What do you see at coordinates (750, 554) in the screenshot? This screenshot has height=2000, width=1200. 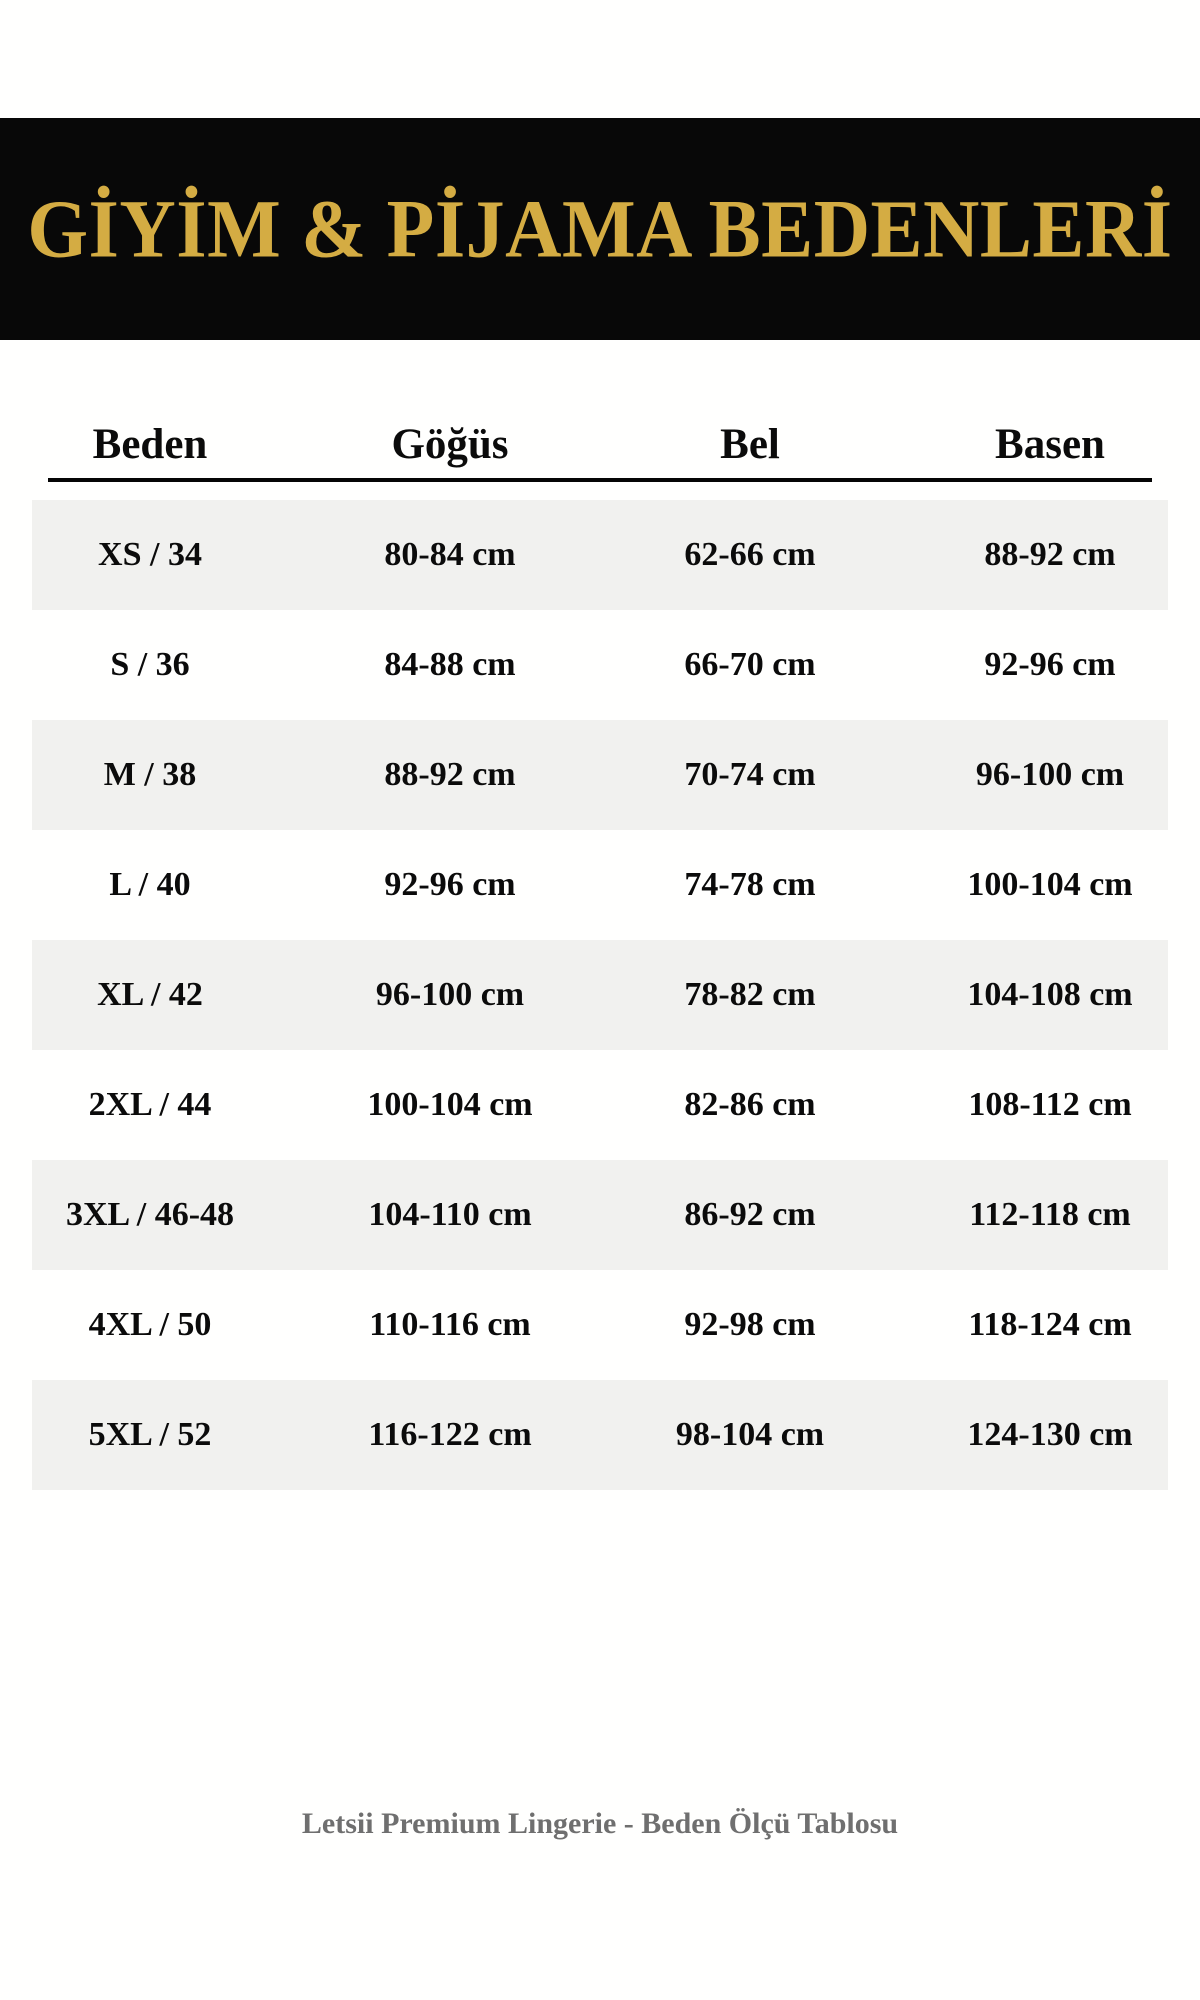 I see `waist-cell: 62-66 cm` at bounding box center [750, 554].